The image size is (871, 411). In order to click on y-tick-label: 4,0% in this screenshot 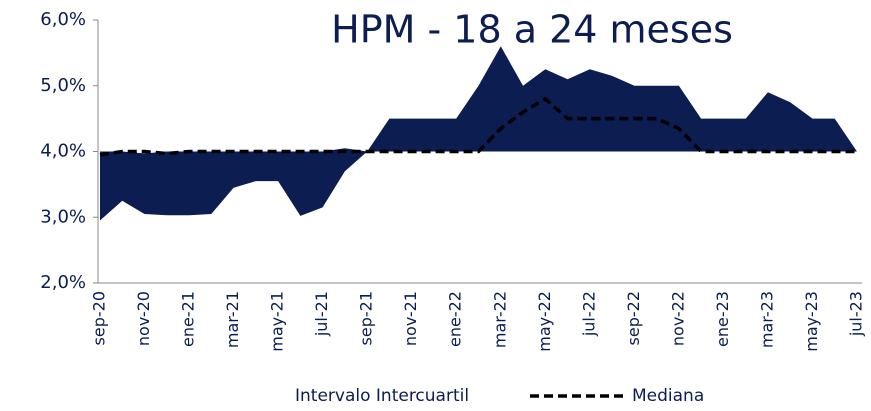, I will do `click(63, 151)`.